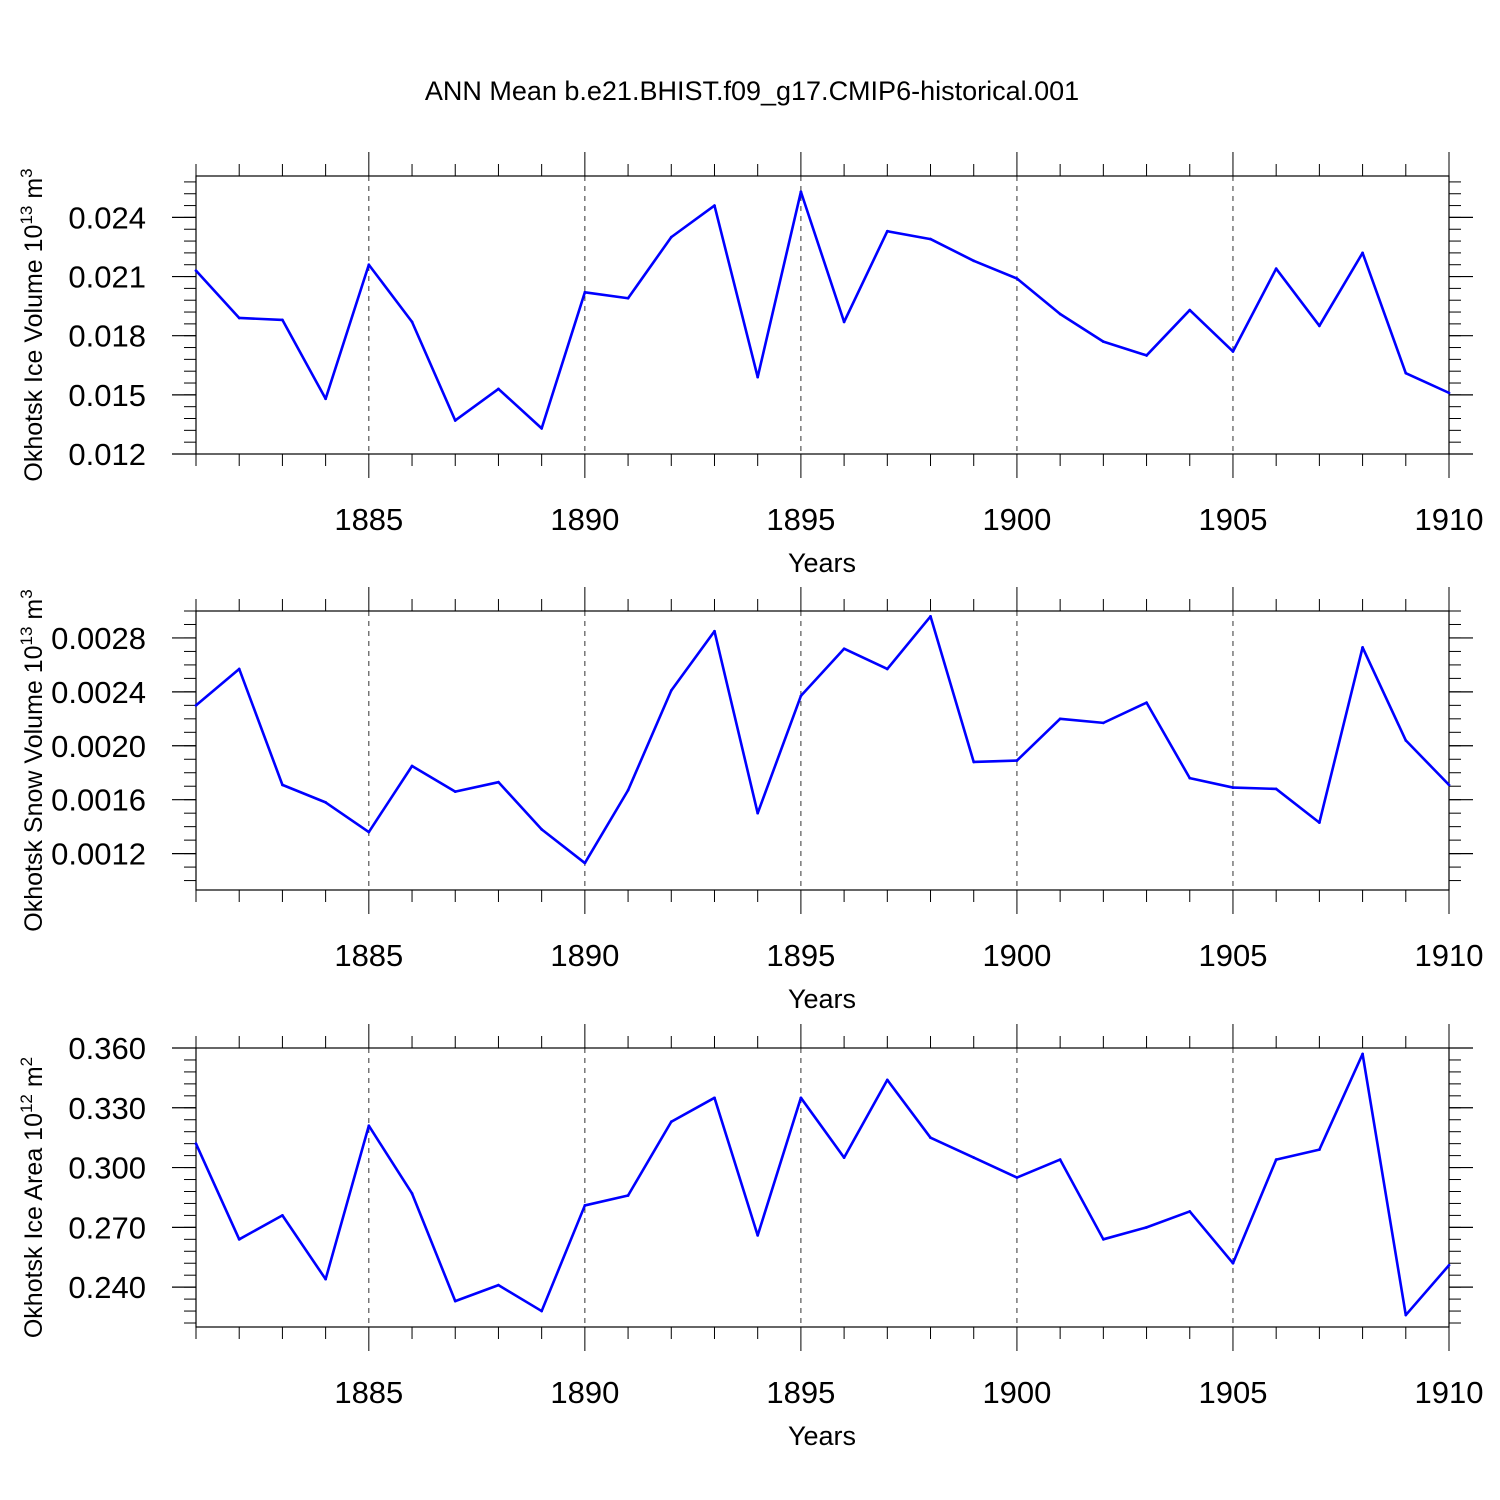 Image resolution: width=1500 pixels, height=1500 pixels. I want to click on x-tick-label: 1895, so click(800, 955).